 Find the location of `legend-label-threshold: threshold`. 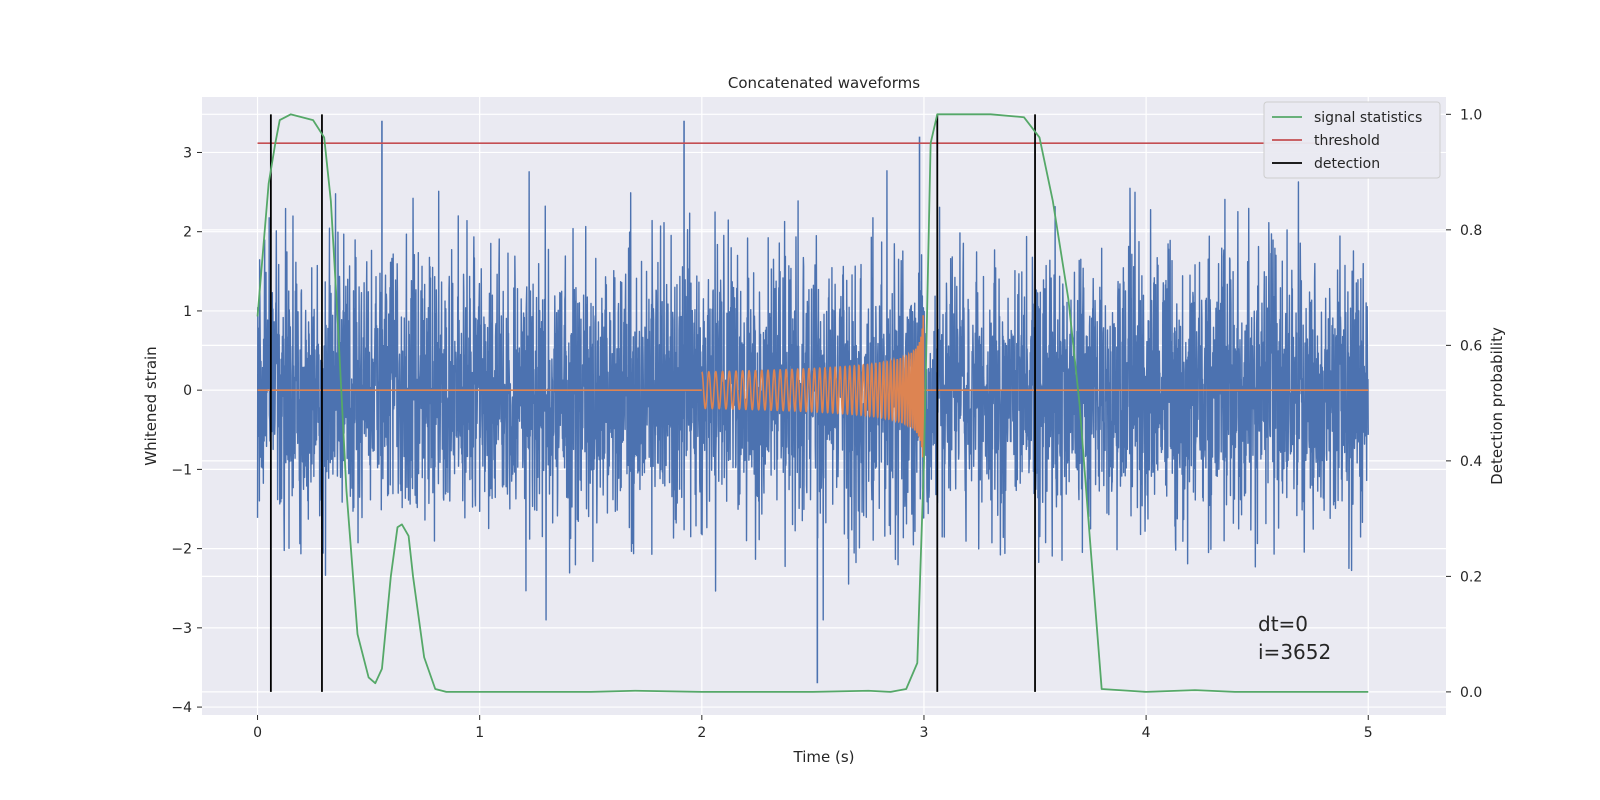

legend-label-threshold: threshold is located at coordinates (1347, 141).